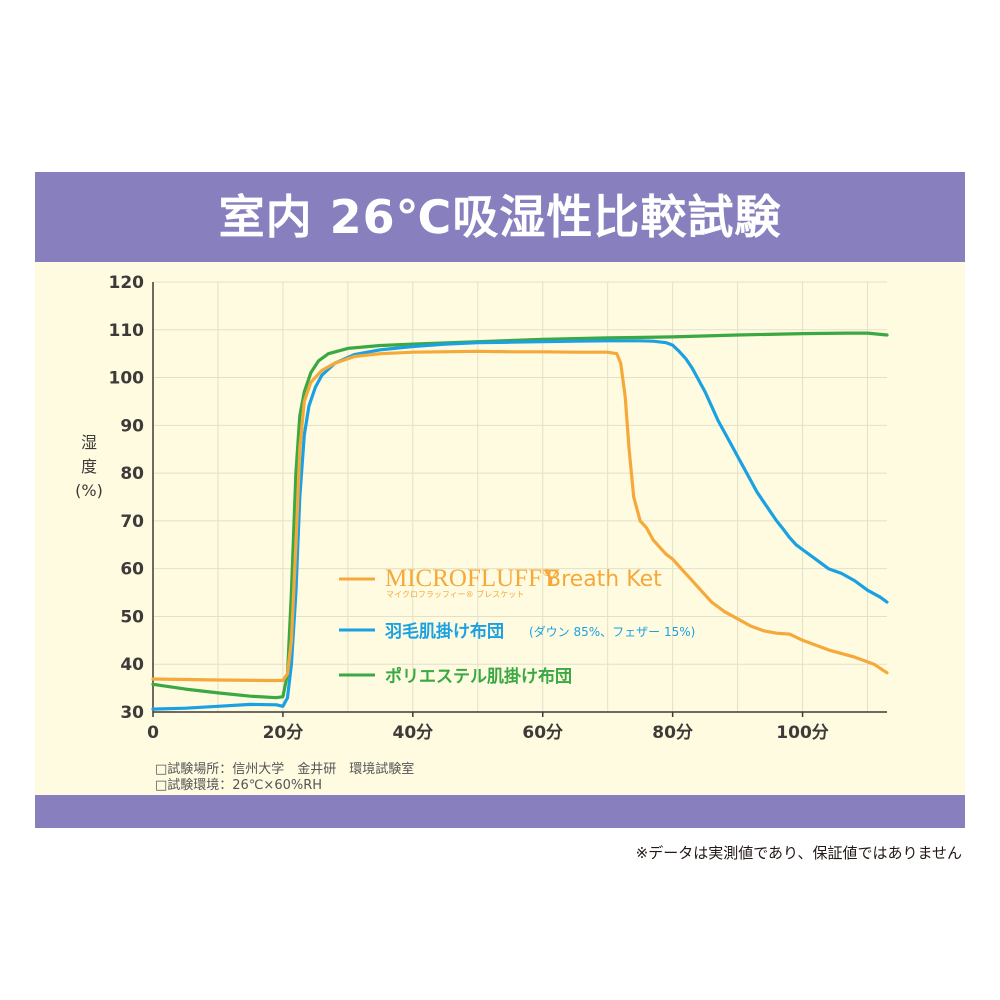 The image size is (1000, 1000). What do you see at coordinates (132, 570) in the screenshot?
I see `y-tick-label: 60` at bounding box center [132, 570].